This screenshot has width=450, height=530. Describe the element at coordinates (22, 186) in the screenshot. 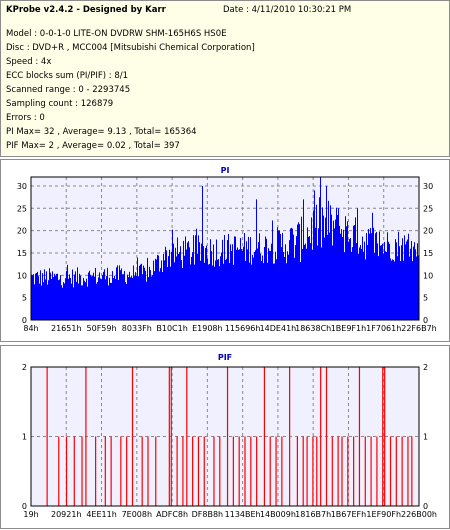

I see `pi-y-tick-left: 30` at that location.